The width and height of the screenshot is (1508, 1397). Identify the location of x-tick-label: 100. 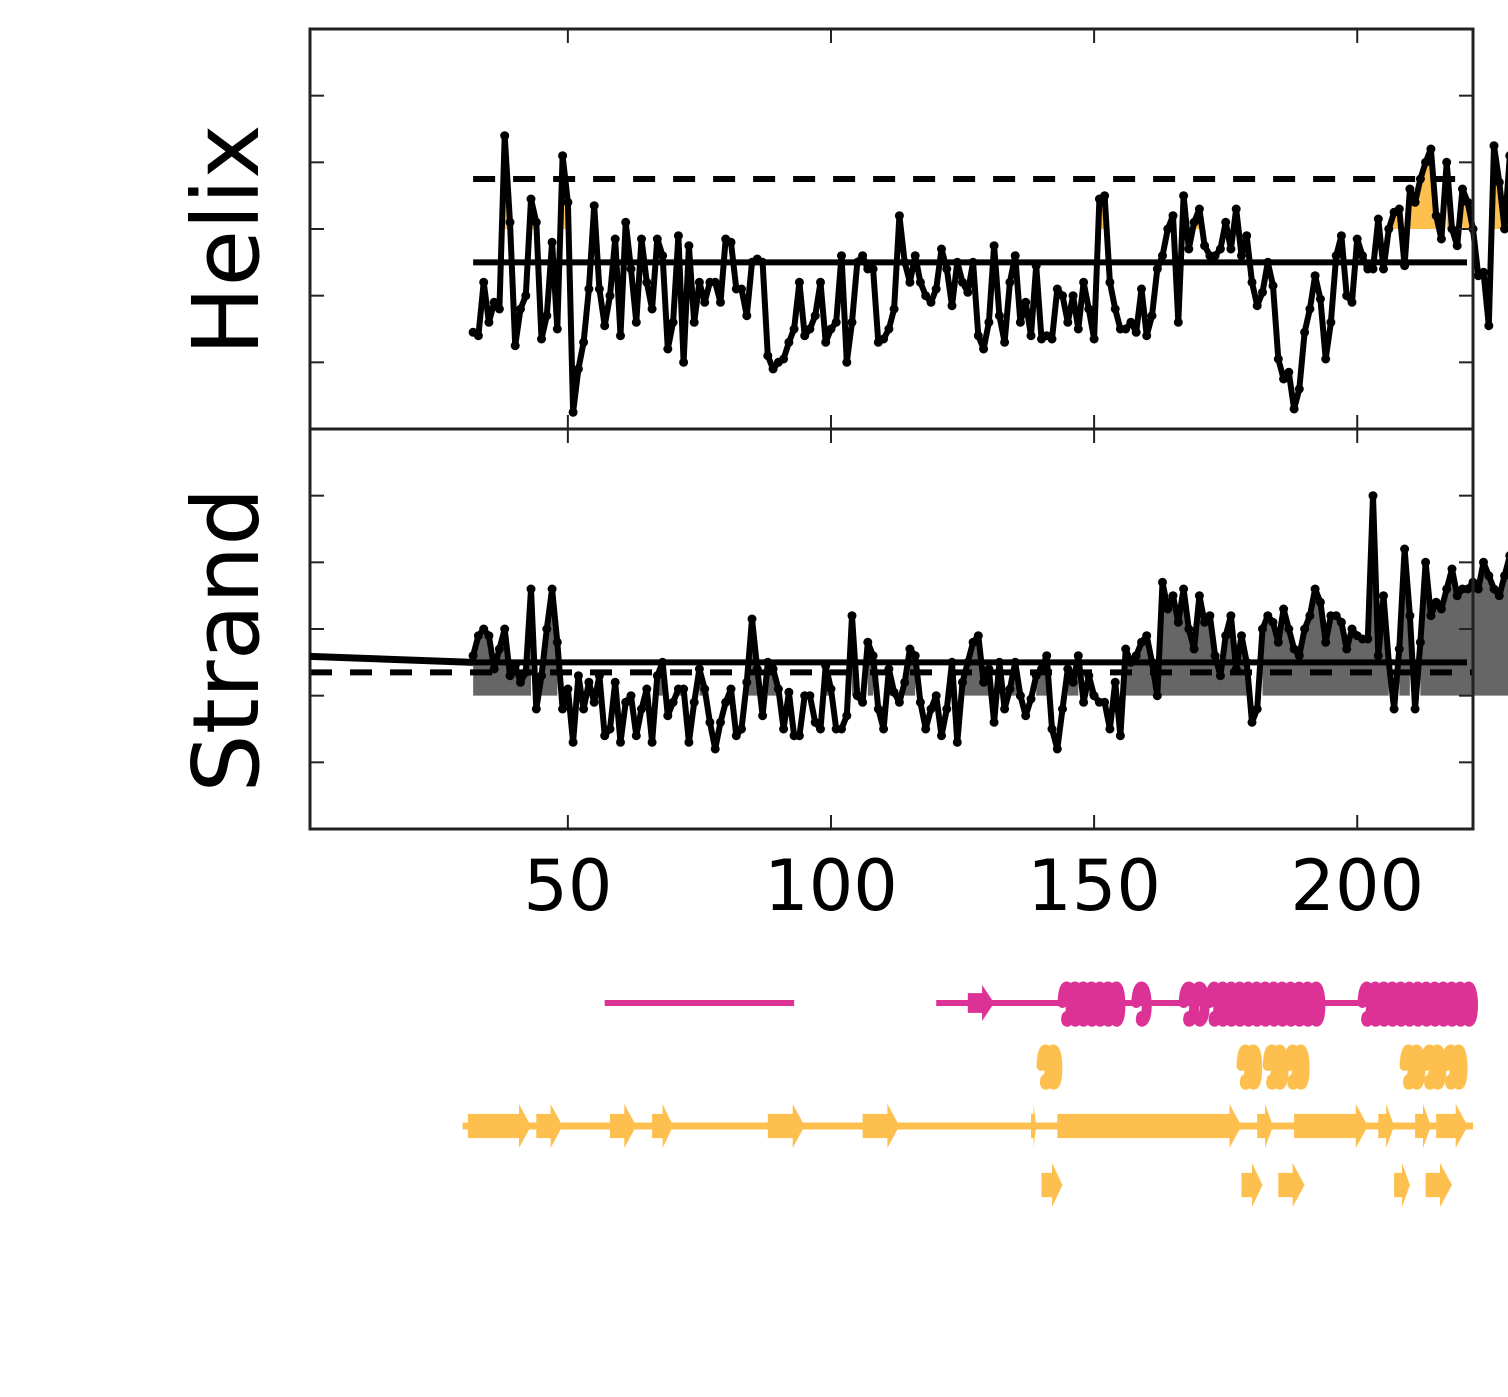
(831, 886).